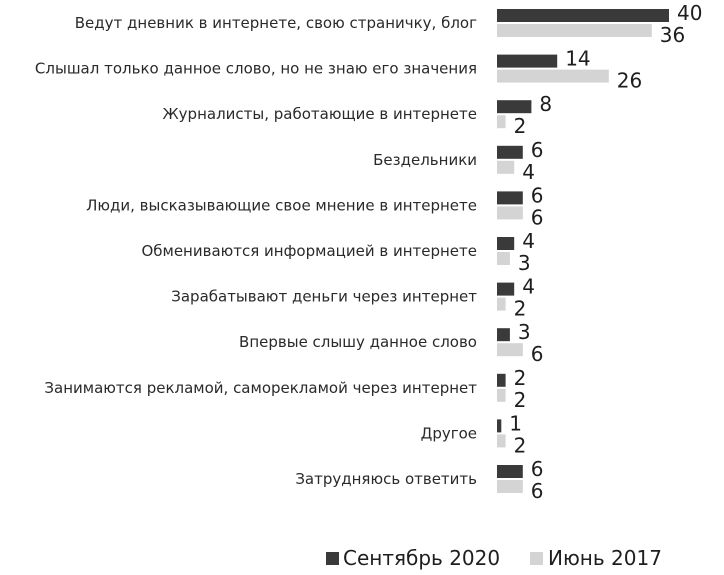 This screenshot has height=575, width=724. I want to click on category-label: Журналисты, работающие в интернете, so click(320, 114).